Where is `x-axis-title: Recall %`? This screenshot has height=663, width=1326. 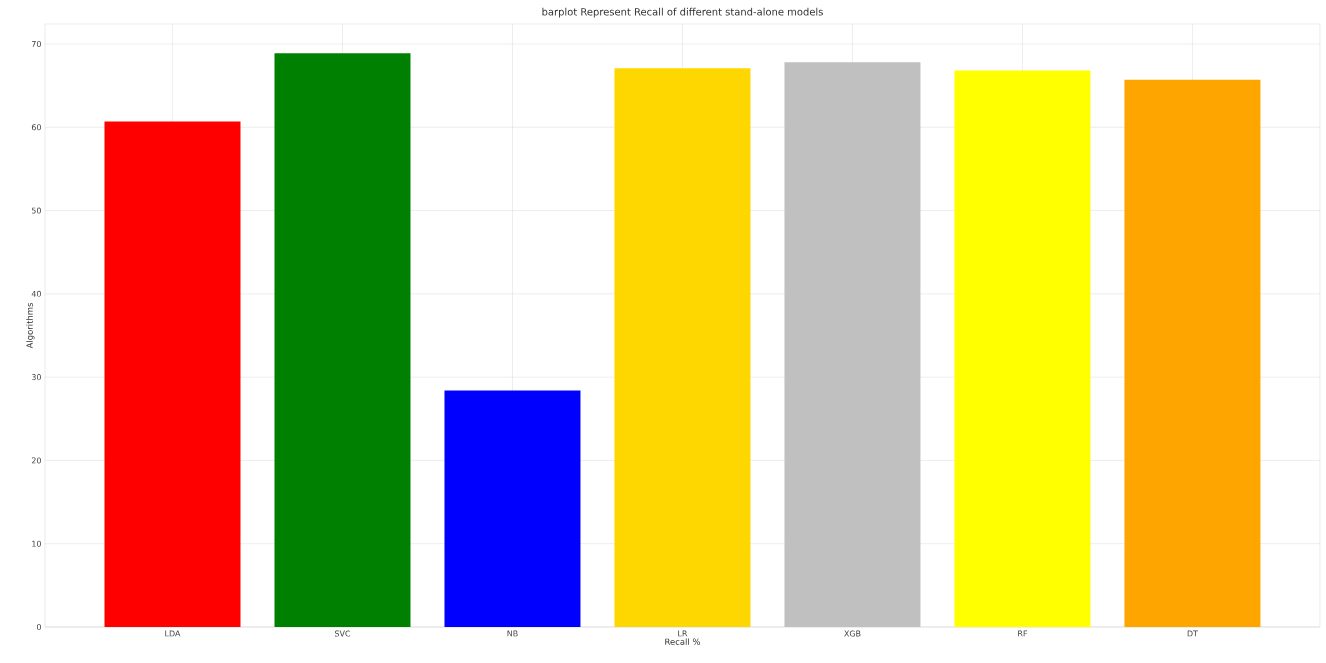 x-axis-title: Recall % is located at coordinates (682, 641).